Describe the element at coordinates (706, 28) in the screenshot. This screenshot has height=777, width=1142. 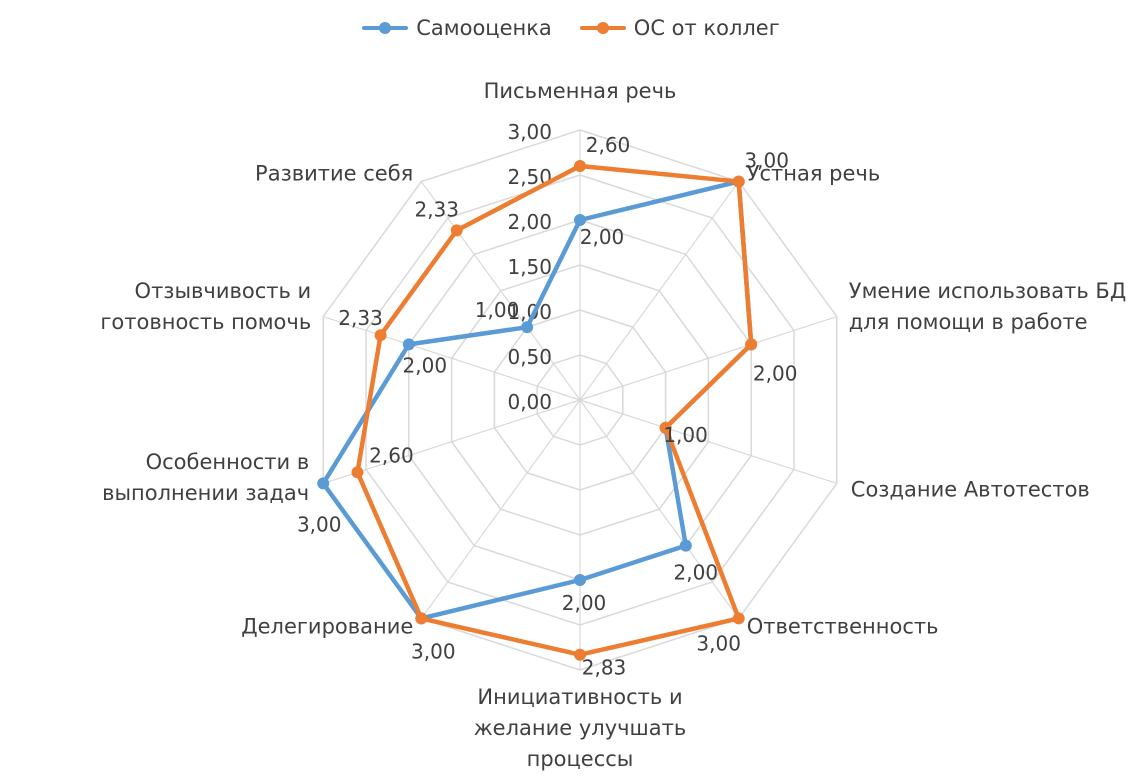
I see `legend-label-colleagues: ОС от коллег` at that location.